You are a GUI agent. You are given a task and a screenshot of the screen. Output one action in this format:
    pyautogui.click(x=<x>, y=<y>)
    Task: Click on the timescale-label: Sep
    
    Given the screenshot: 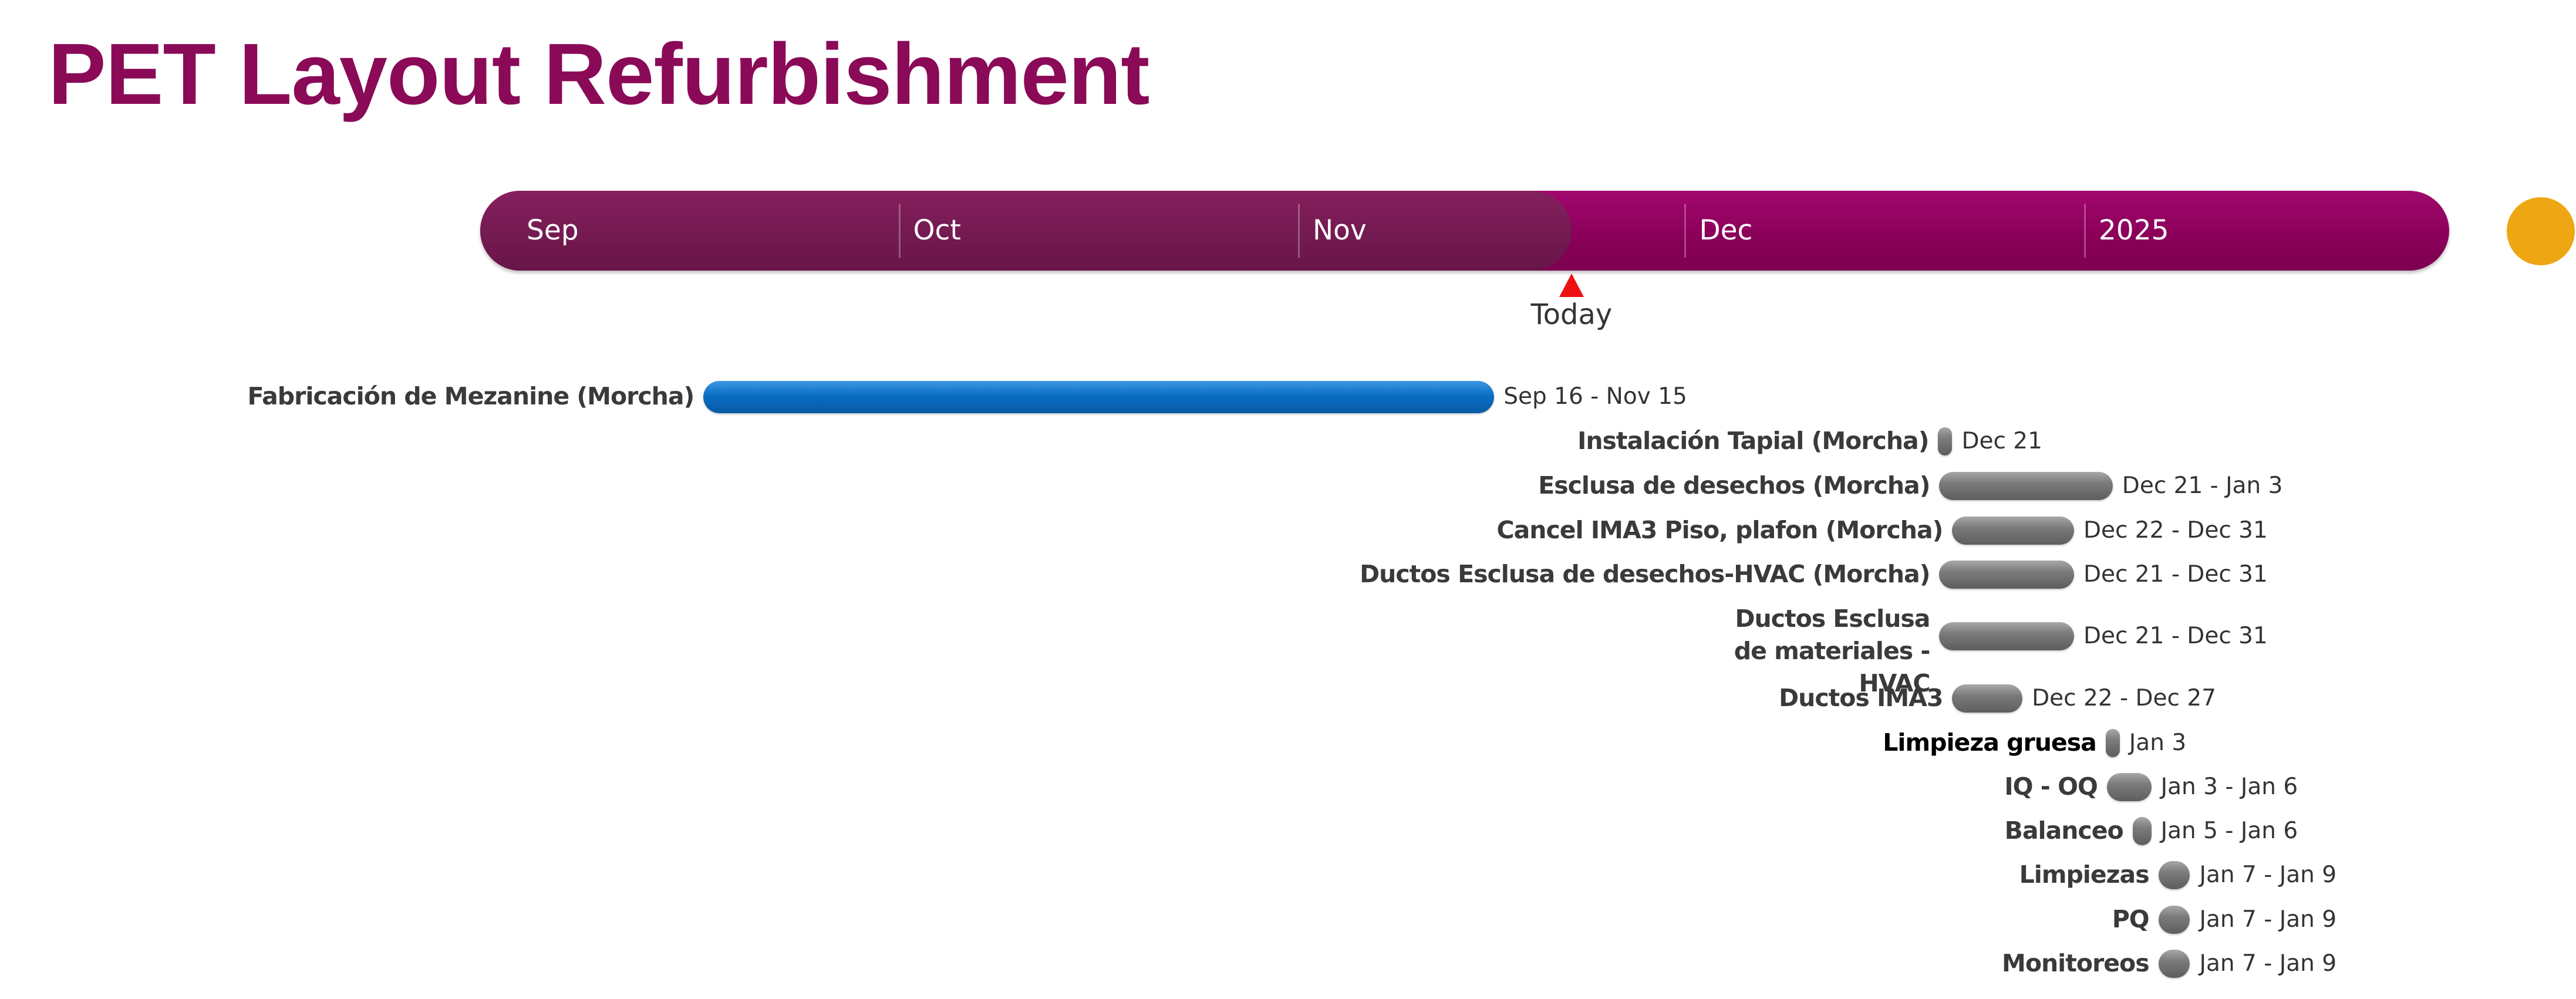 What is the action you would take?
    pyautogui.click(x=553, y=231)
    